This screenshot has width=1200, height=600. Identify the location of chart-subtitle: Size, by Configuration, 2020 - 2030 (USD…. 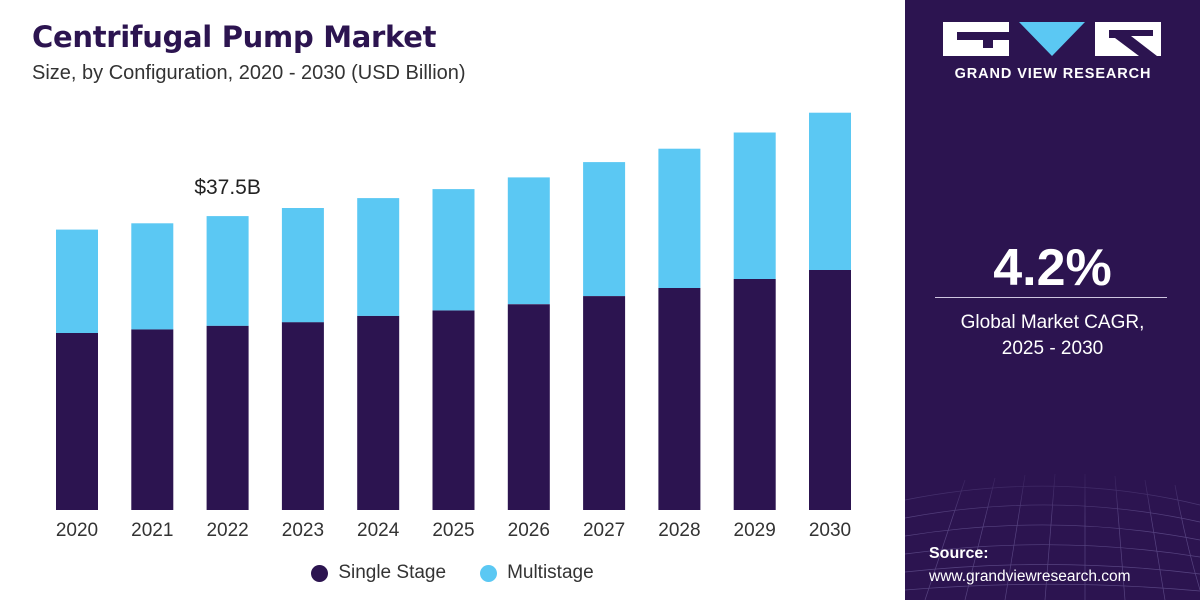
(249, 73).